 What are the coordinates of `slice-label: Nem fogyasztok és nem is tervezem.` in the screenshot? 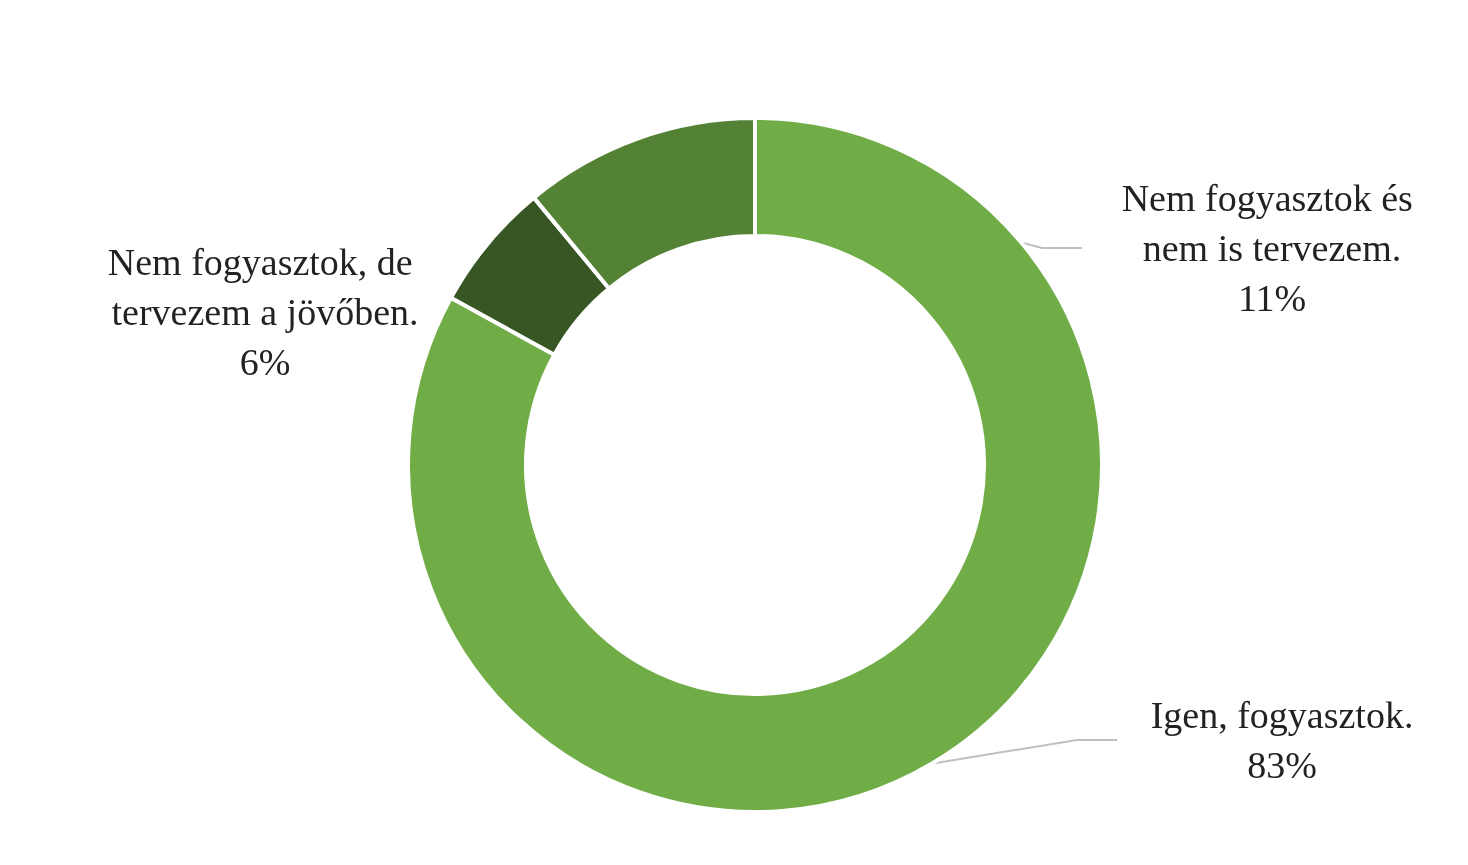 It's located at (1272, 223).